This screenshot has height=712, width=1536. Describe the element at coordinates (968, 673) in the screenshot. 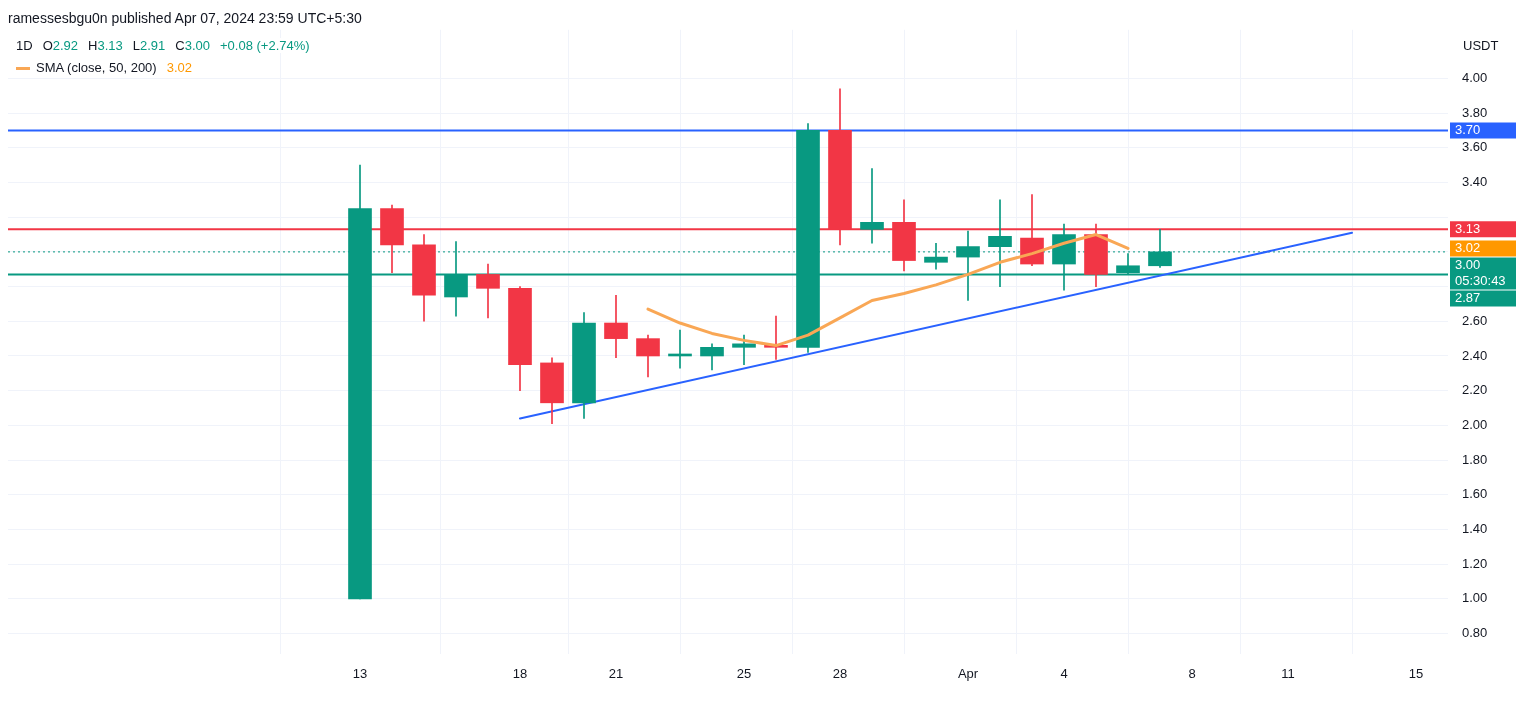

I see `x-tick-label: Apr` at that location.